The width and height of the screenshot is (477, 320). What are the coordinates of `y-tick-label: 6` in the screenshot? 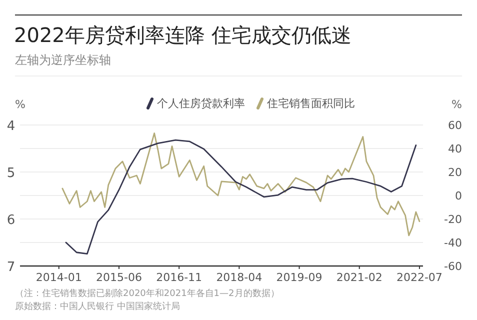 It's located at (11, 220).